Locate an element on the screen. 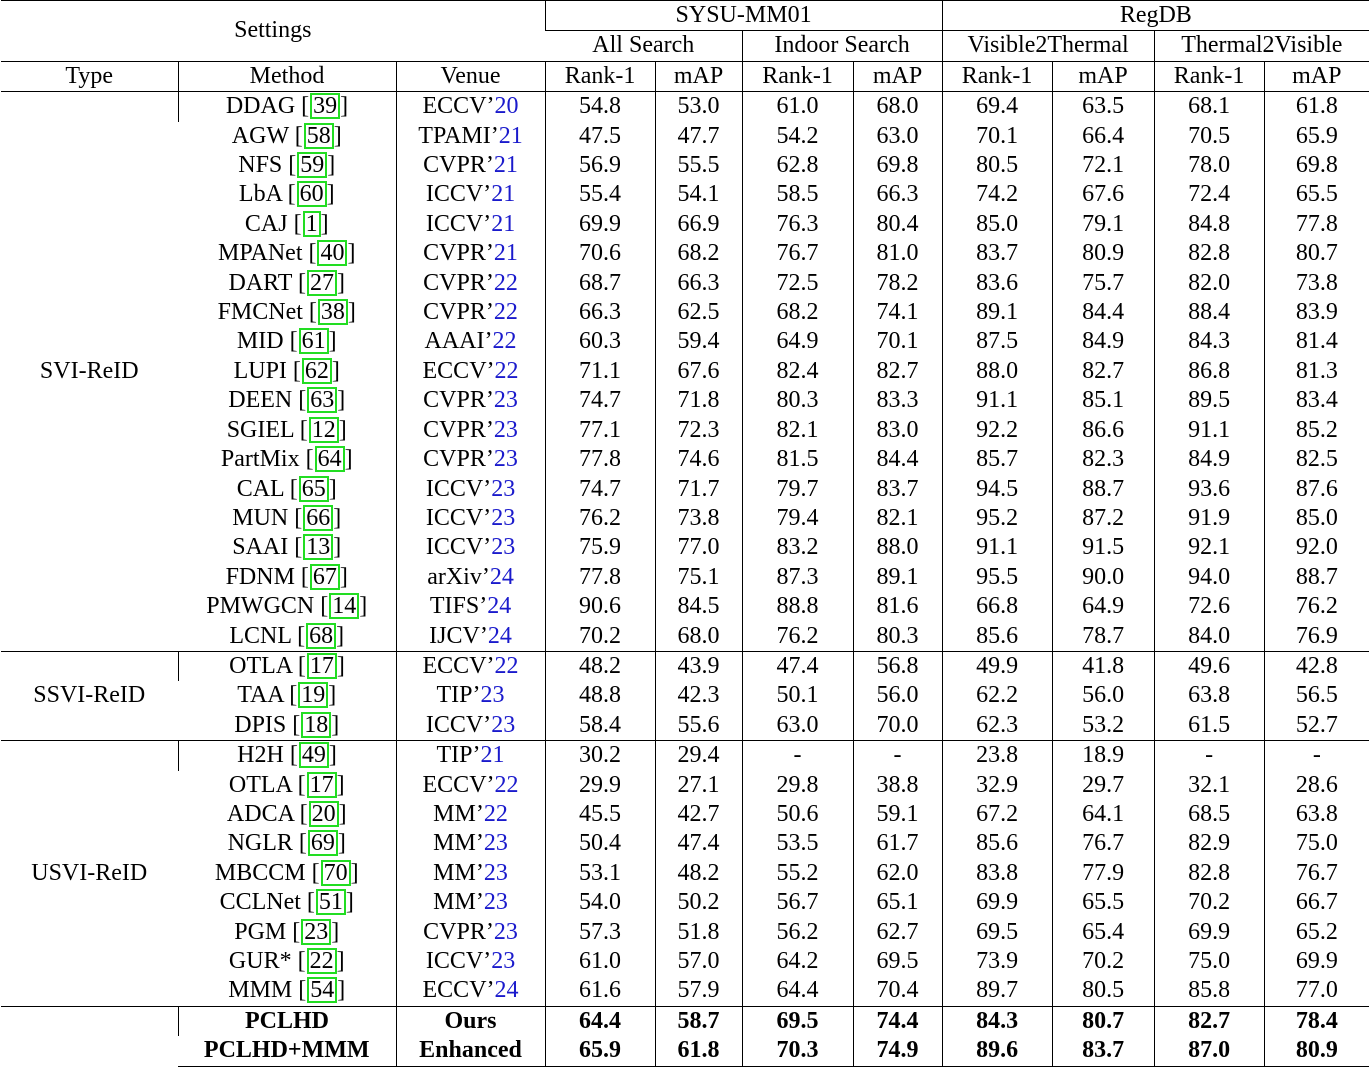 This screenshot has height=1068, width=1370. map-value: 81.6 is located at coordinates (897, 607).